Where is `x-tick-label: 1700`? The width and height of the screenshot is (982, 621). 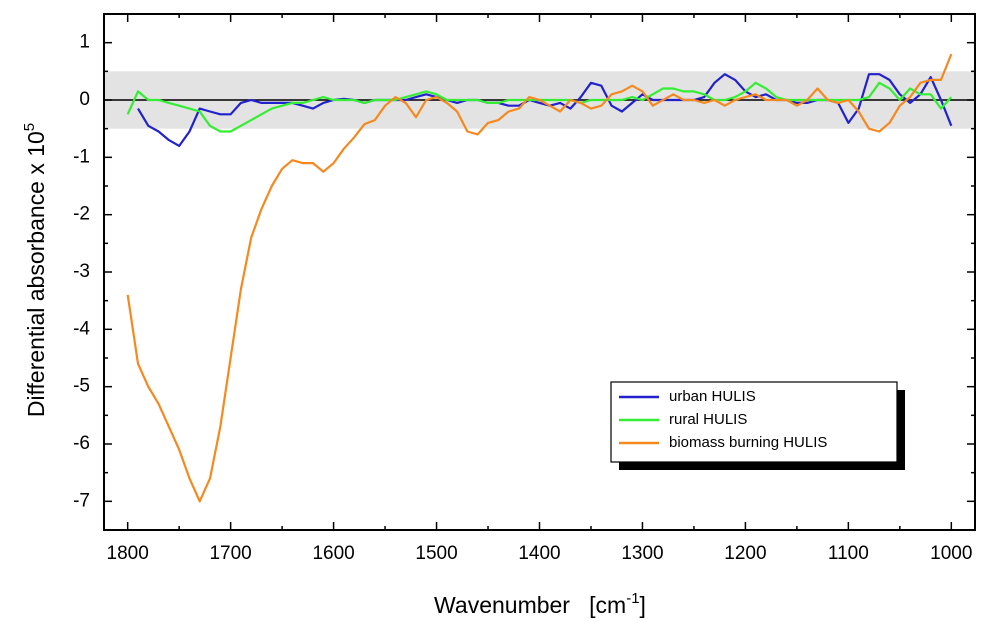 x-tick-label: 1700 is located at coordinates (230, 553).